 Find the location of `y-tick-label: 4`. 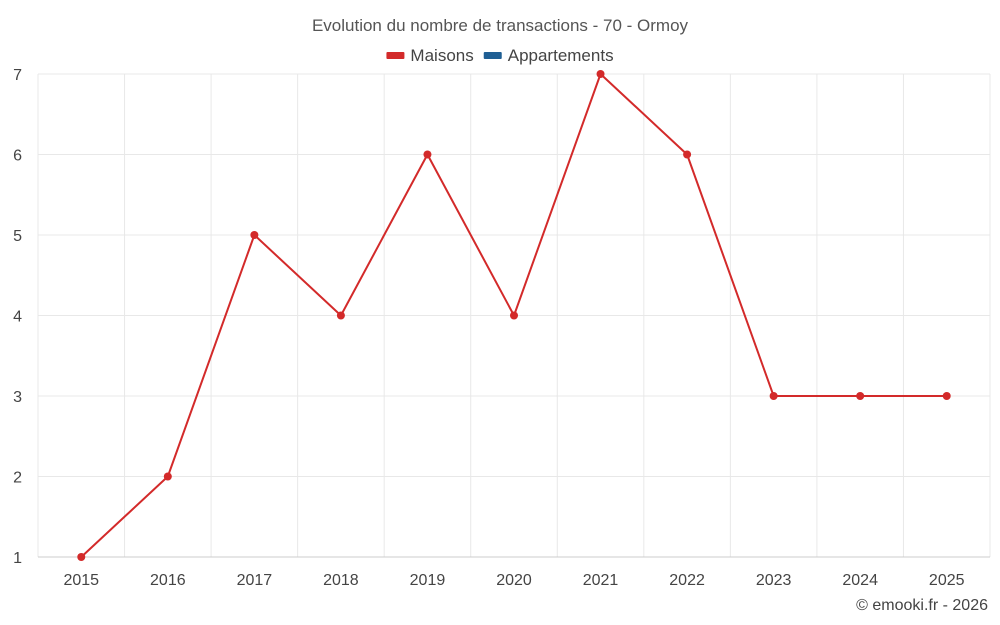

y-tick-label: 4 is located at coordinates (17, 317).